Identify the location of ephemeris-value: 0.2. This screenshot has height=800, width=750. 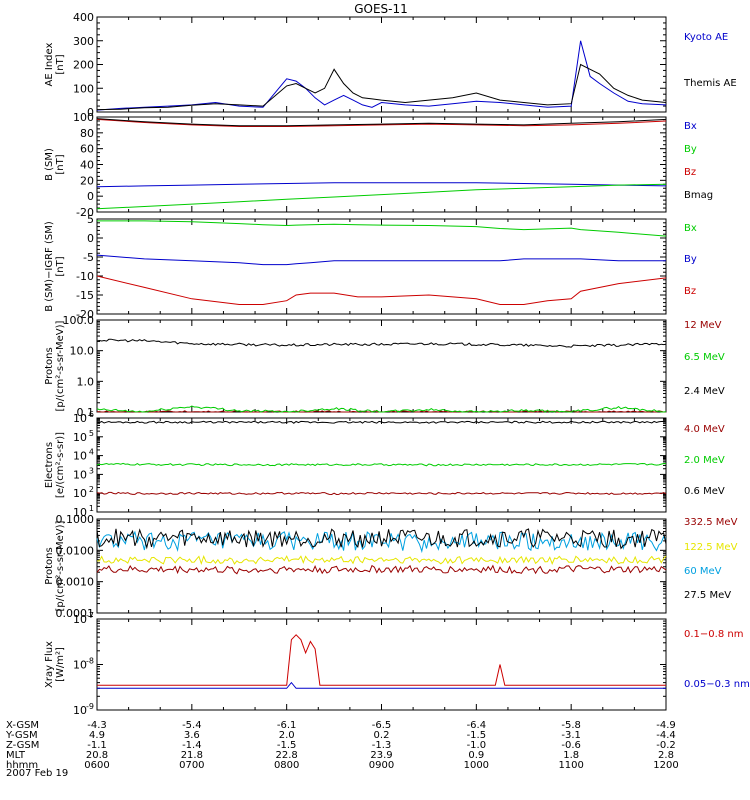
(382, 735).